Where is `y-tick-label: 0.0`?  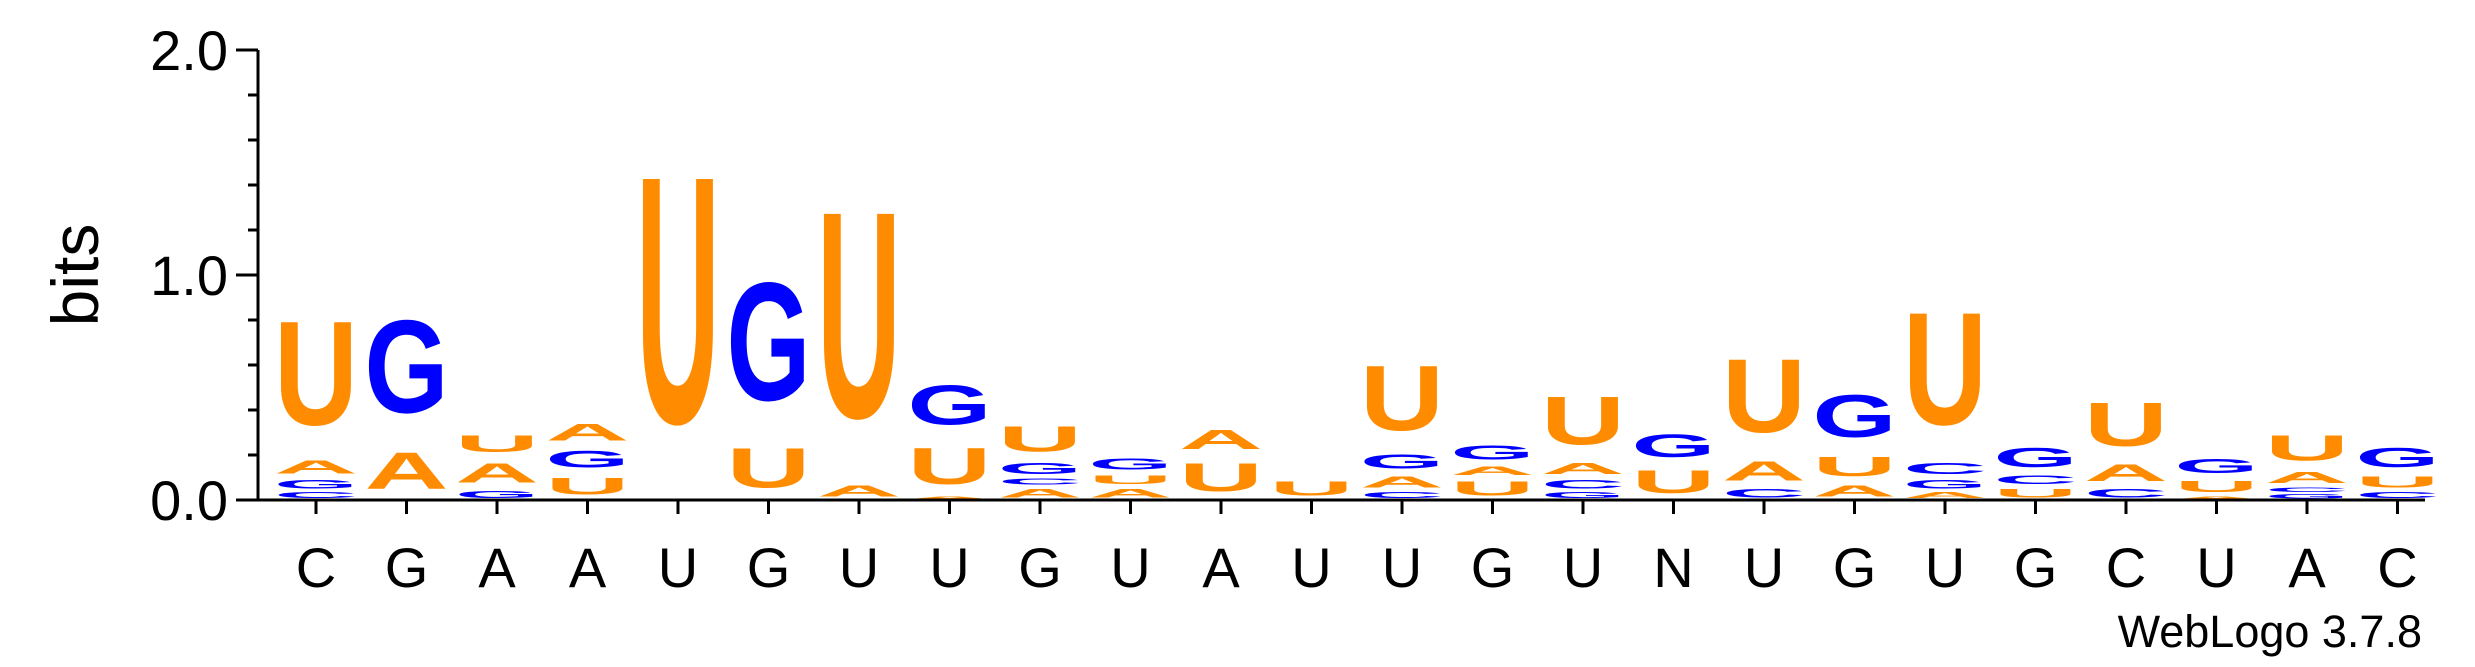 y-tick-label: 0.0 is located at coordinates (189, 500).